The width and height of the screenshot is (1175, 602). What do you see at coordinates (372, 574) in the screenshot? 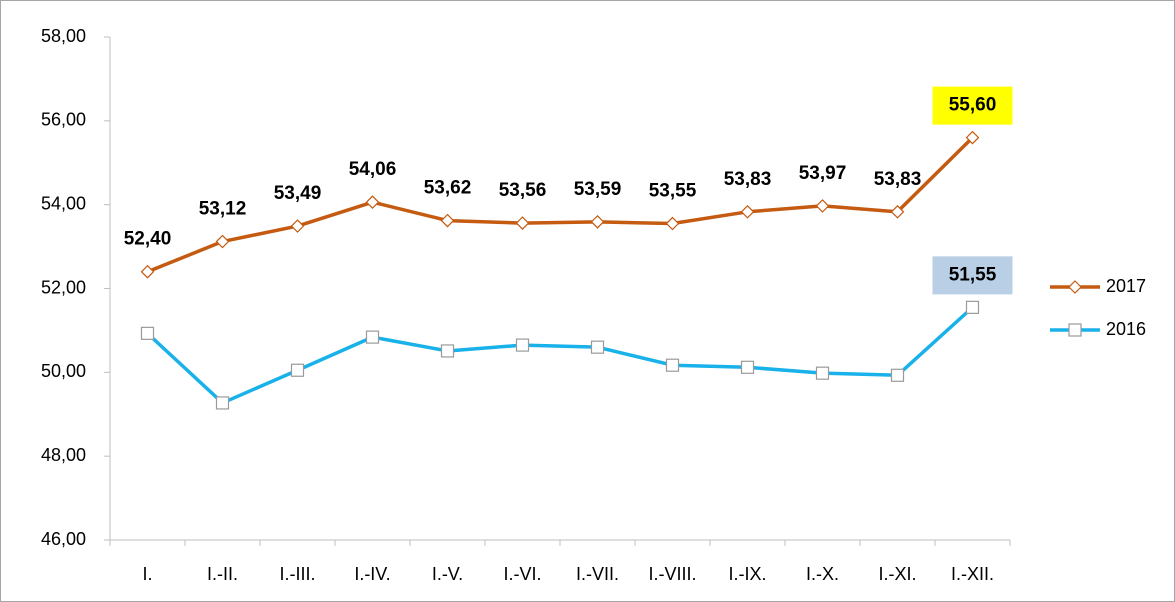
I see `x-tick-label: I.-IV.` at bounding box center [372, 574].